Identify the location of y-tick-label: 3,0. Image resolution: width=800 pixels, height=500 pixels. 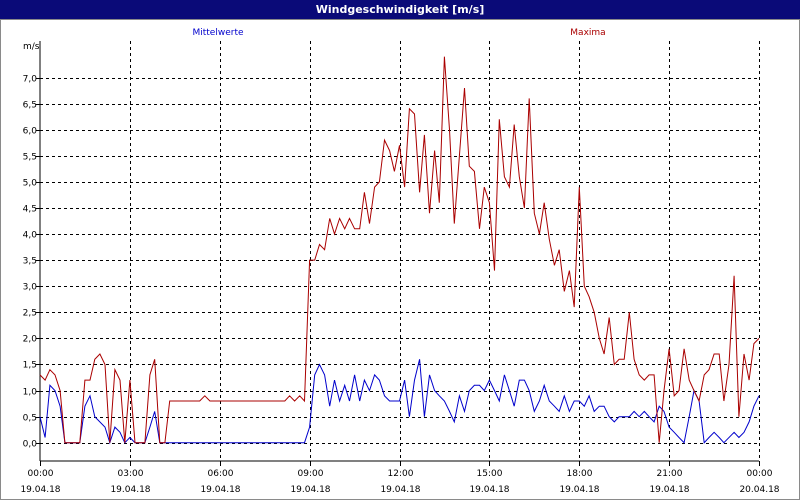
(30, 288).